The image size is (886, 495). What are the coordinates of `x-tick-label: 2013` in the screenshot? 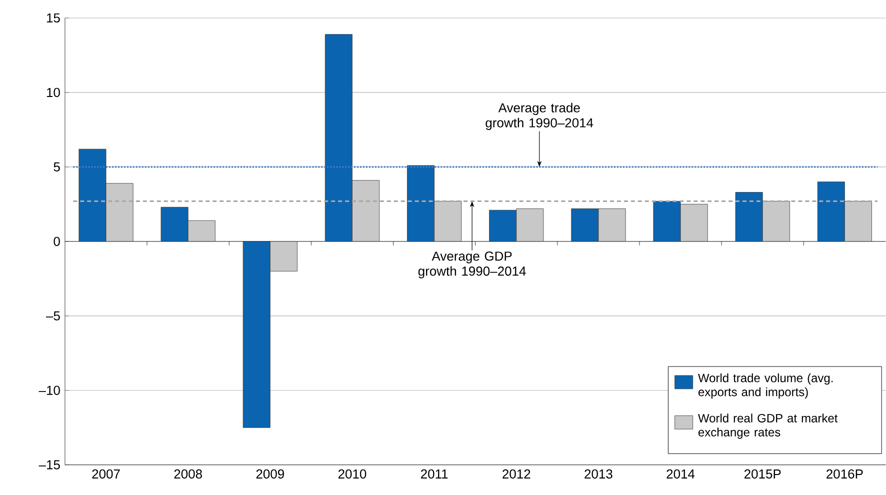 It's located at (598, 474).